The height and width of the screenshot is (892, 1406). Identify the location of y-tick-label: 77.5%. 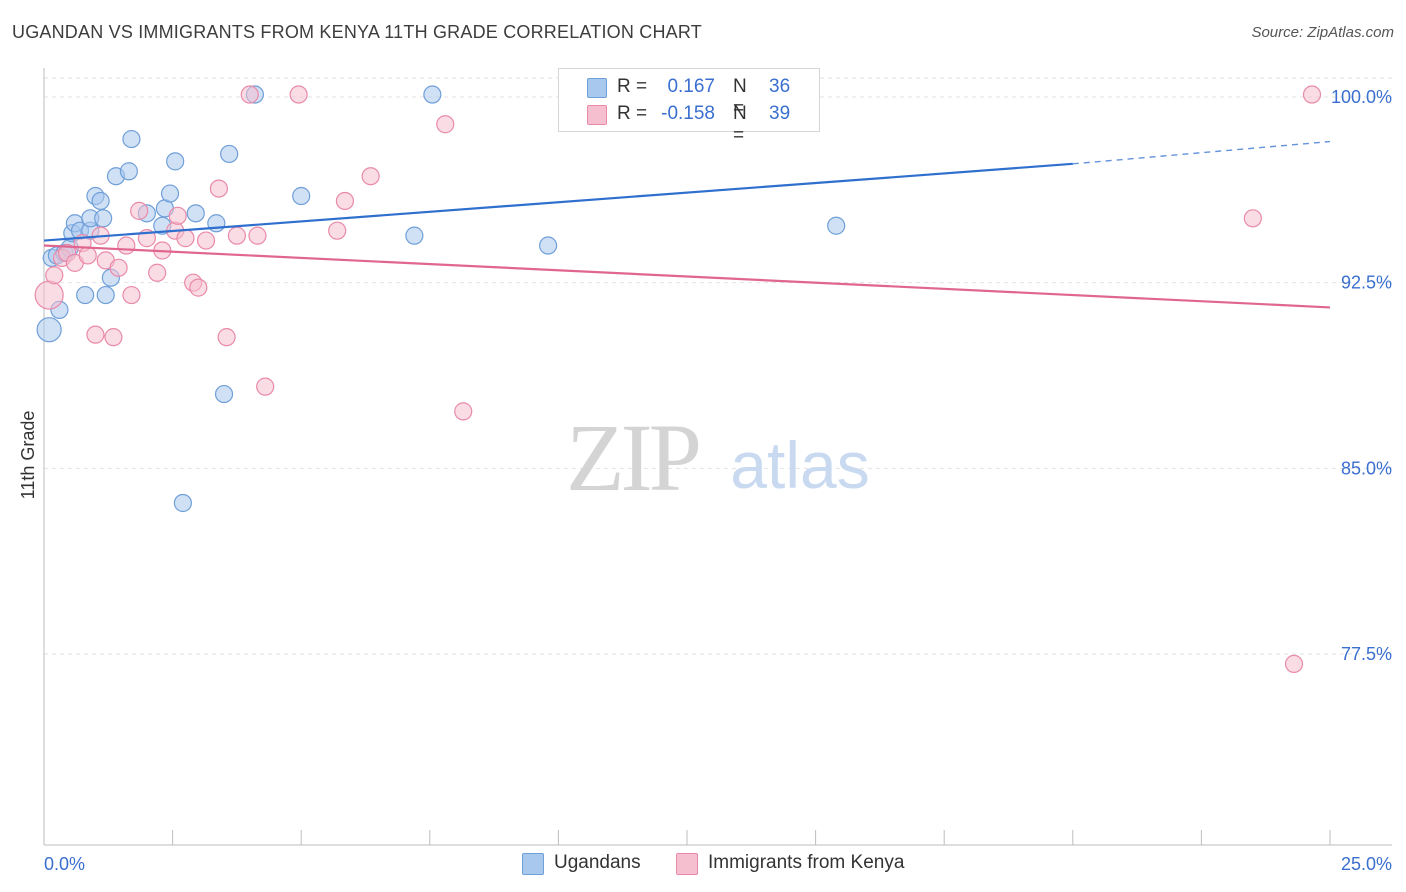
(1366, 654).